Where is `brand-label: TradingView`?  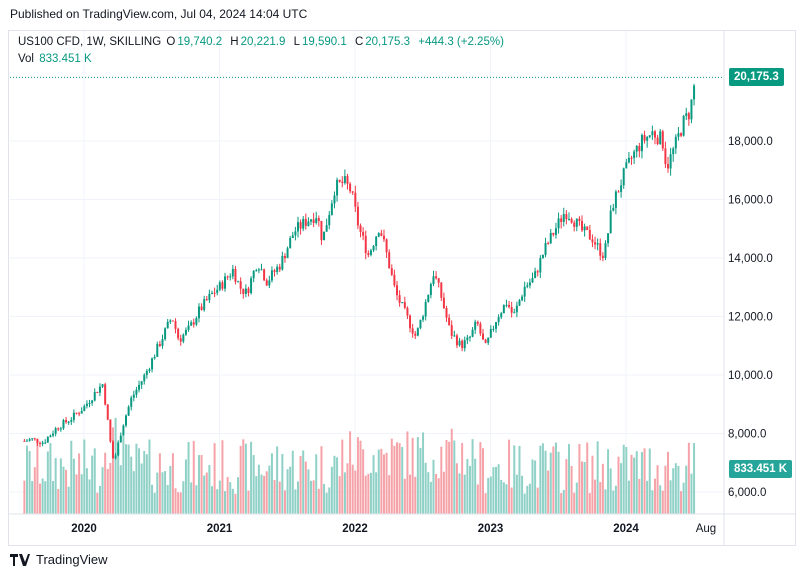 brand-label: TradingView is located at coordinates (72, 559).